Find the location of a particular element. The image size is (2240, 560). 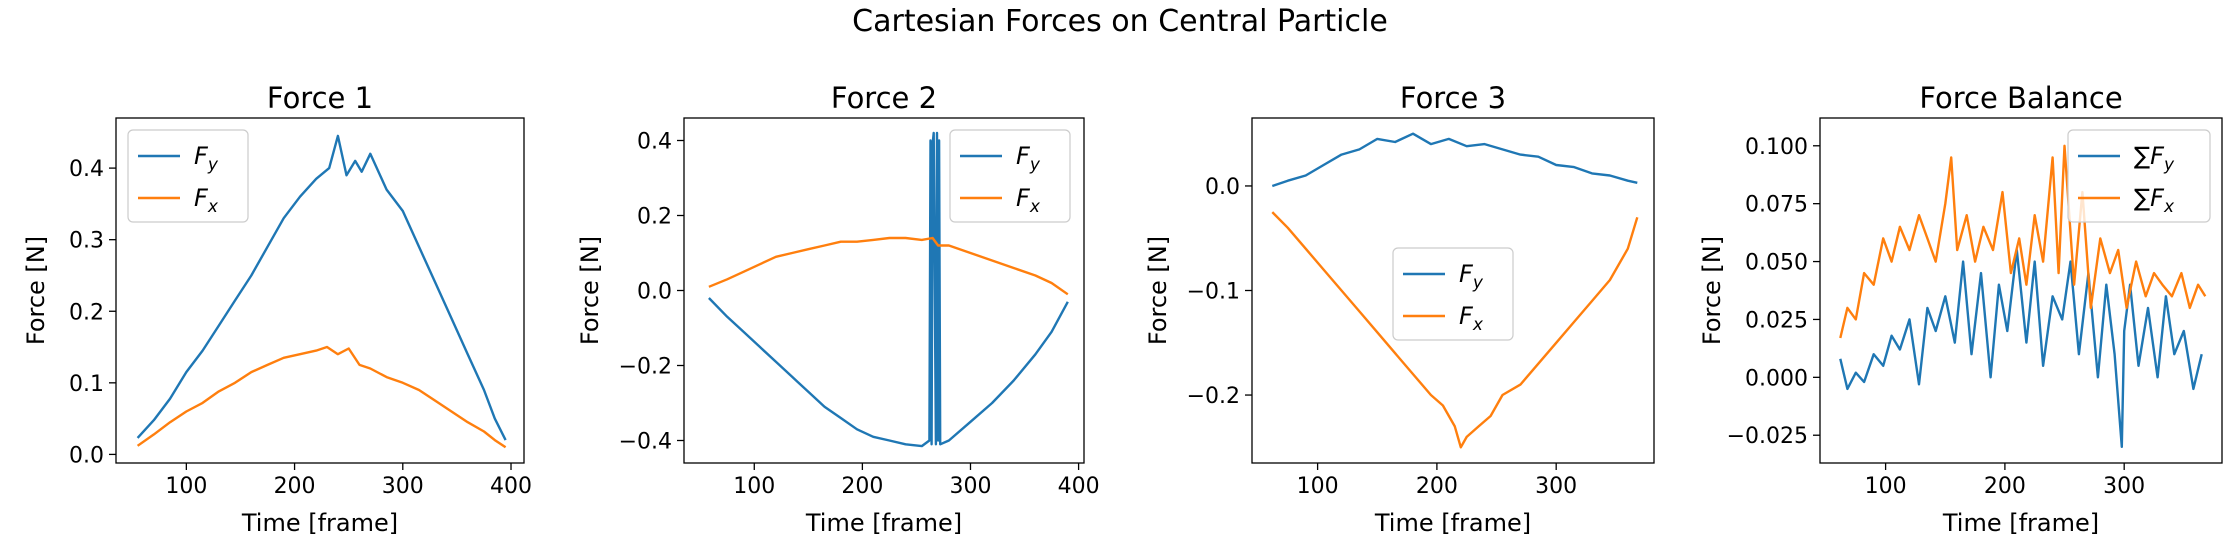

legend: ∑Fy ∑Fx is located at coordinates (2139, 176).